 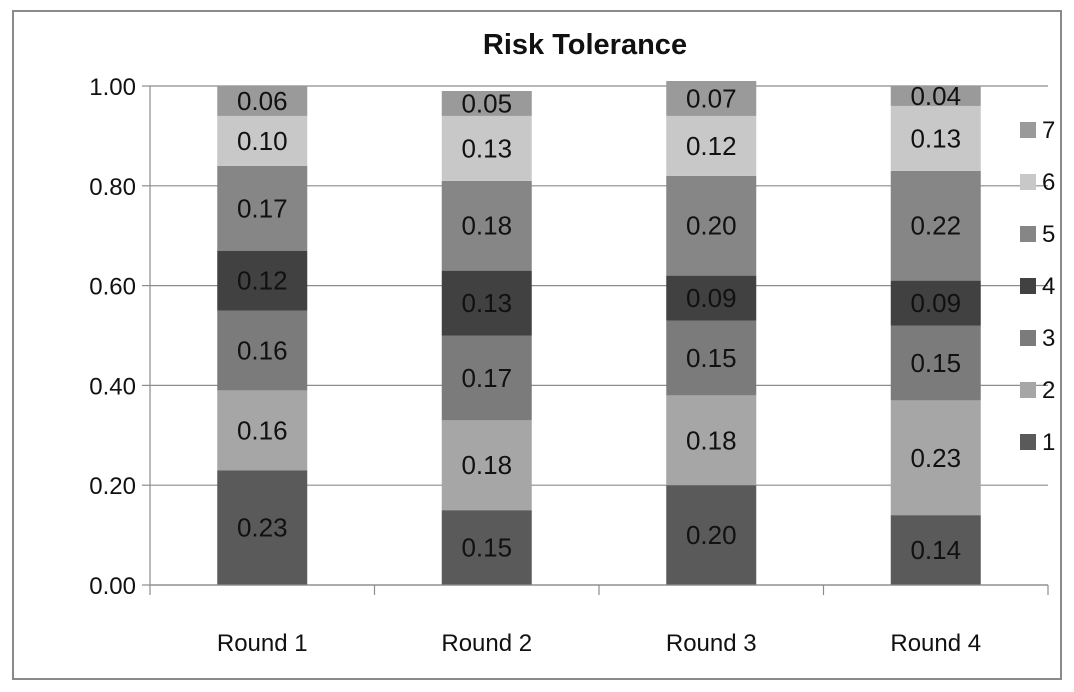 I want to click on data-label: 0.22, so click(x=935, y=226).